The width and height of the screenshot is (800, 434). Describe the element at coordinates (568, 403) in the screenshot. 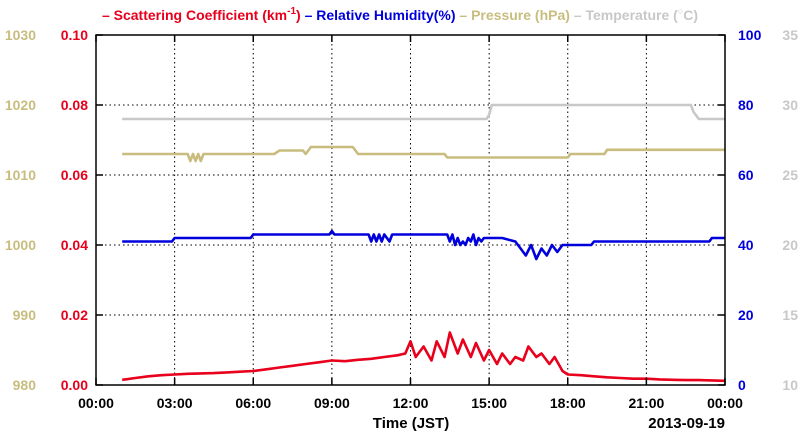

I see `x-tick-label: 18:00` at that location.